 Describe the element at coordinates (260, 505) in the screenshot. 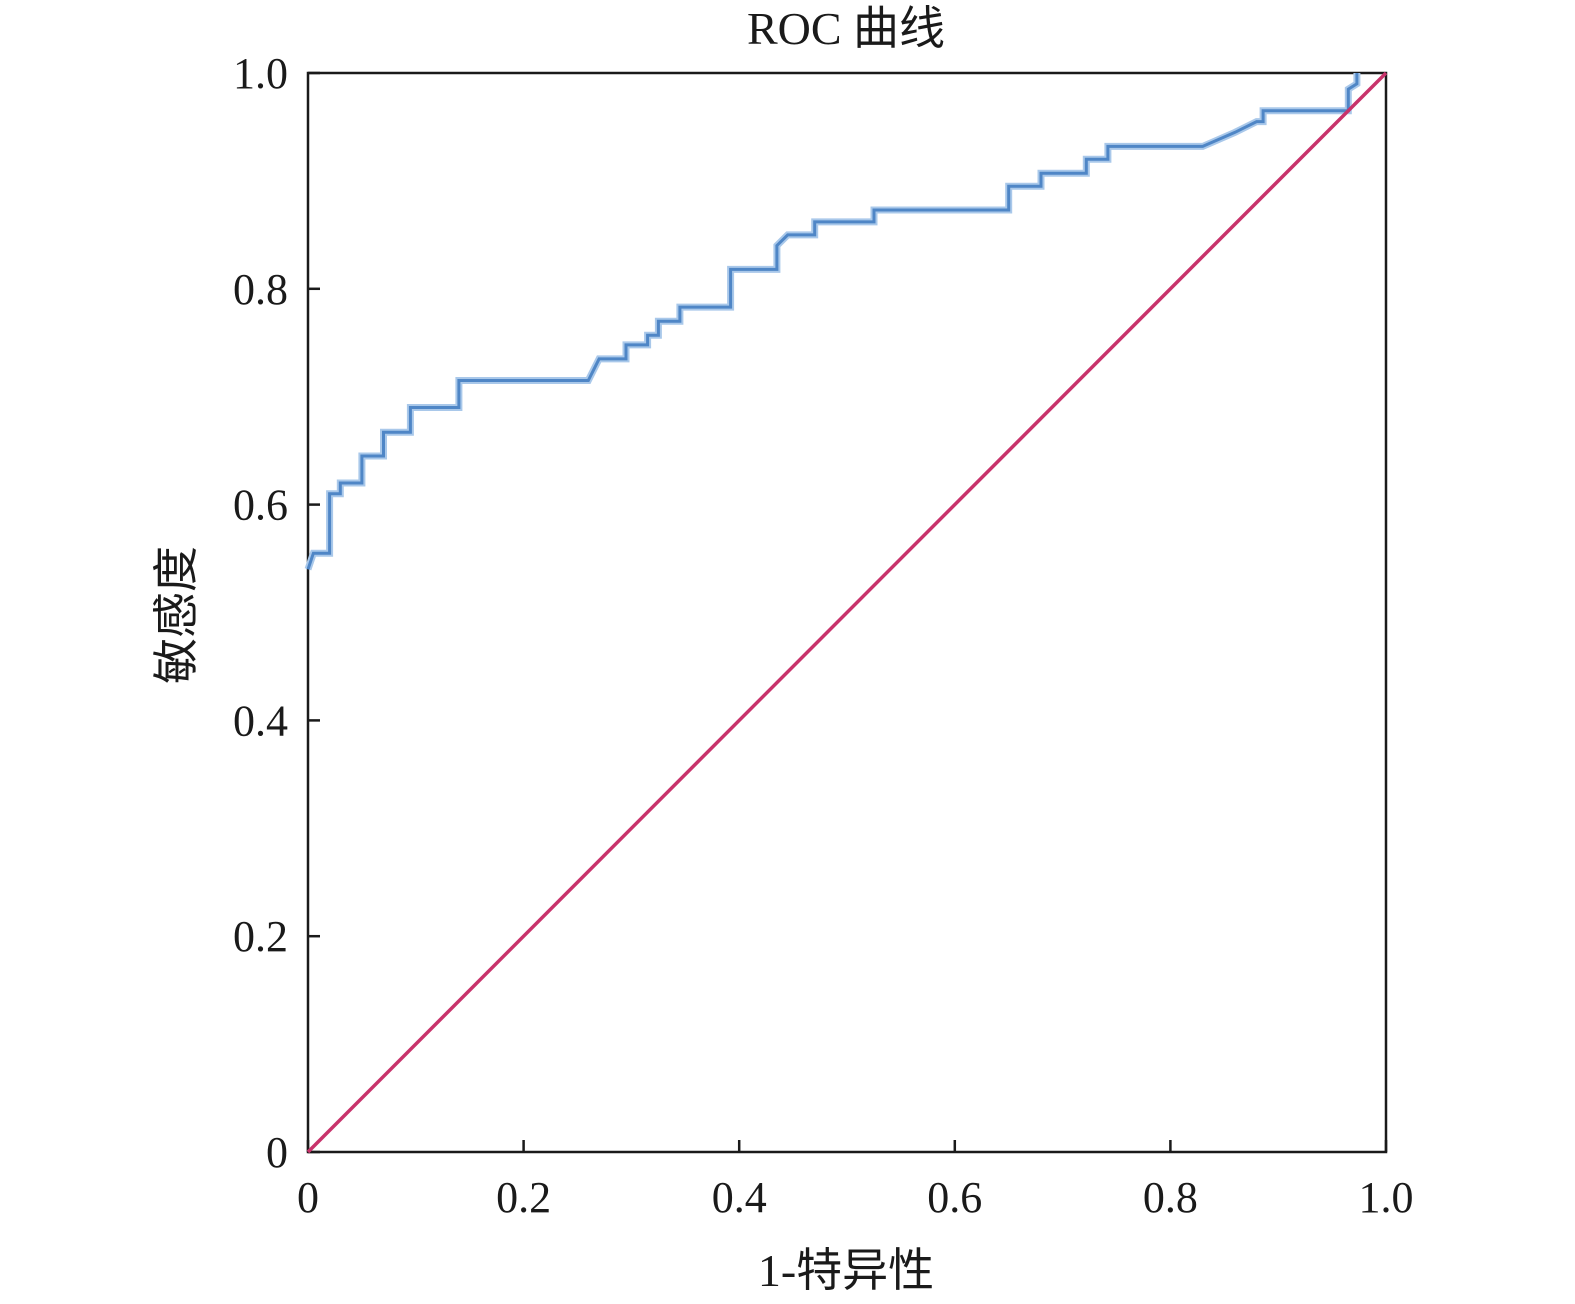

I see `y-tick-label: 0.6` at that location.